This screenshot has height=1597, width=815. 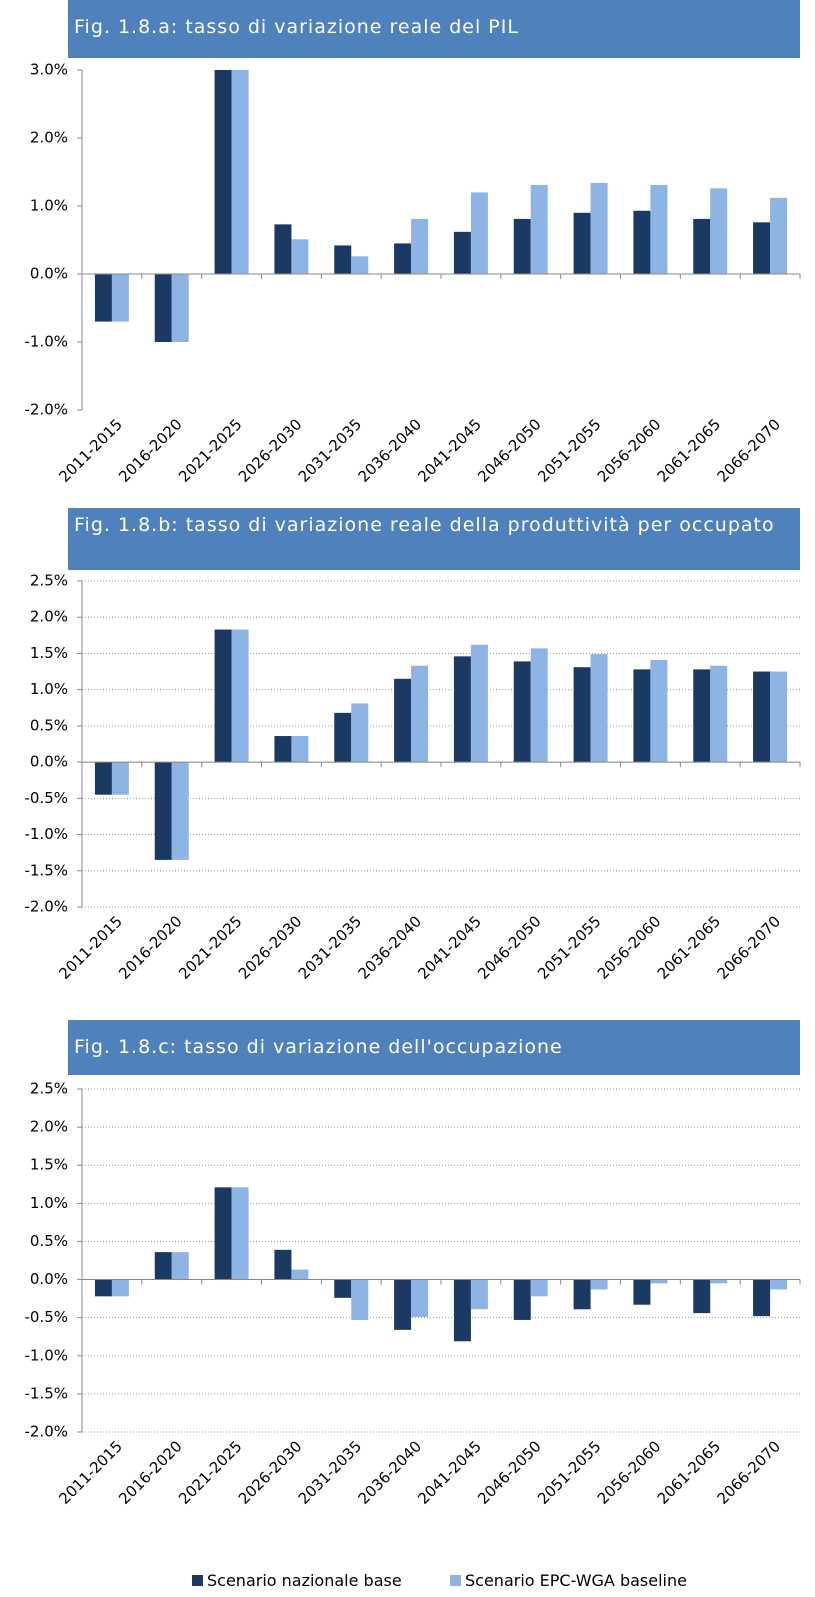 What do you see at coordinates (46, 798) in the screenshot?
I see `y-tick-label: -0.5%` at bounding box center [46, 798].